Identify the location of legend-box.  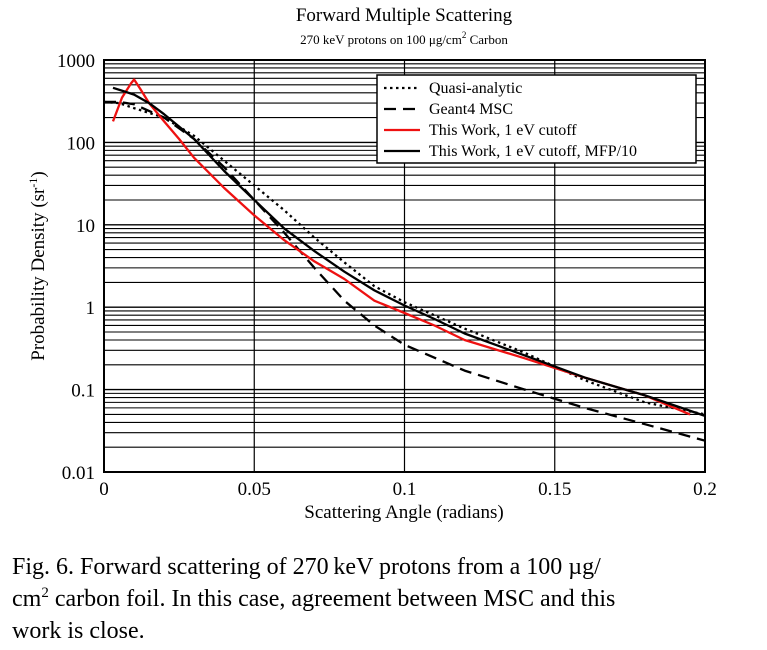
(536, 119).